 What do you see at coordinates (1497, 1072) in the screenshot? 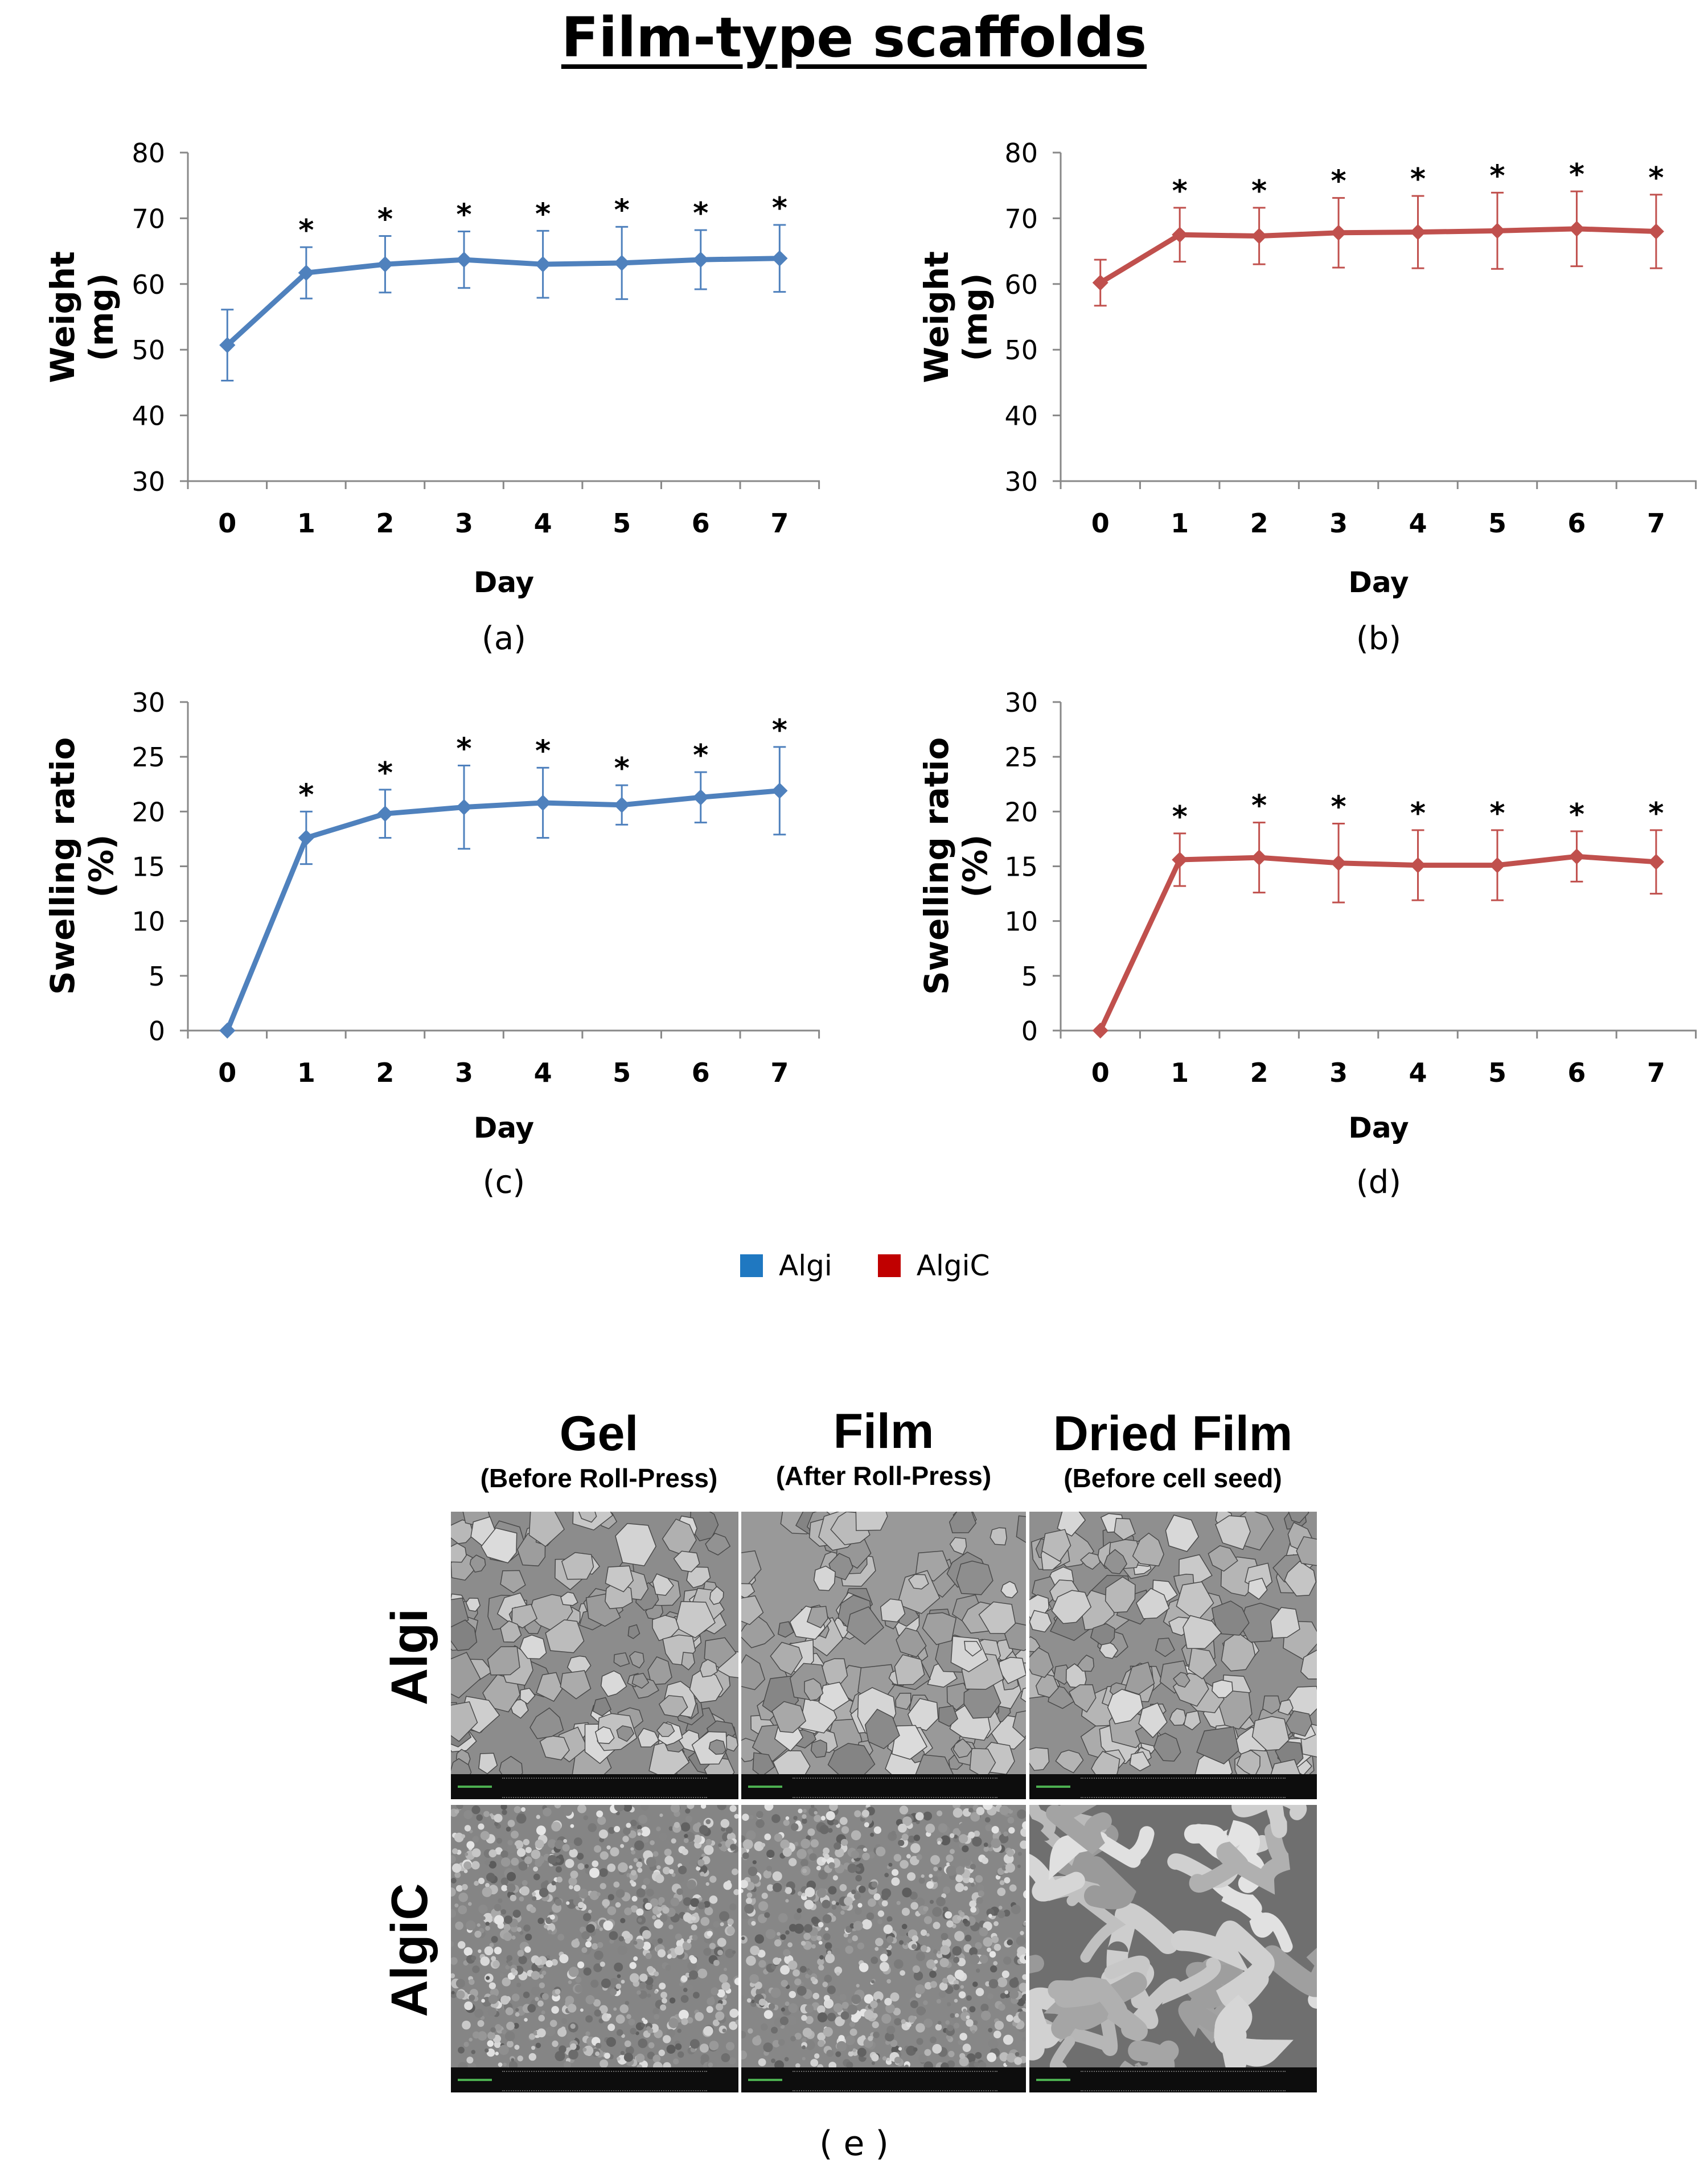
I see `x-tick-label: 5` at bounding box center [1497, 1072].